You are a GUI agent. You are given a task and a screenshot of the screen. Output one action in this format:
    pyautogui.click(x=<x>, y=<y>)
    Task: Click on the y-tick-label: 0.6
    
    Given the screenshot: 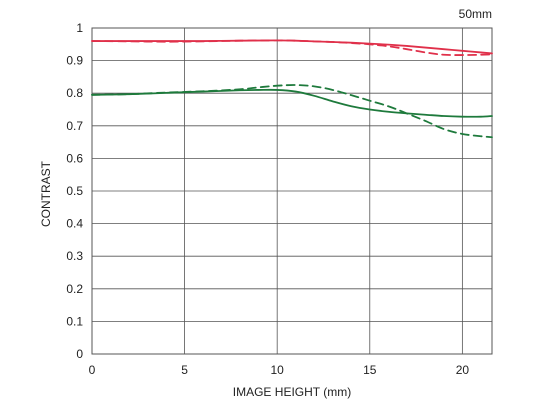 What is the action you would take?
    pyautogui.click(x=74, y=158)
    